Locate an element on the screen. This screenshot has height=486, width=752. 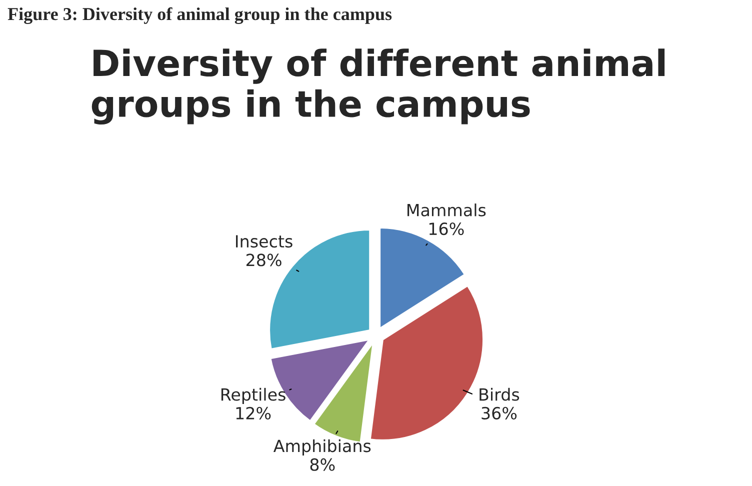
slice-label: Mammals is located at coordinates (447, 210).